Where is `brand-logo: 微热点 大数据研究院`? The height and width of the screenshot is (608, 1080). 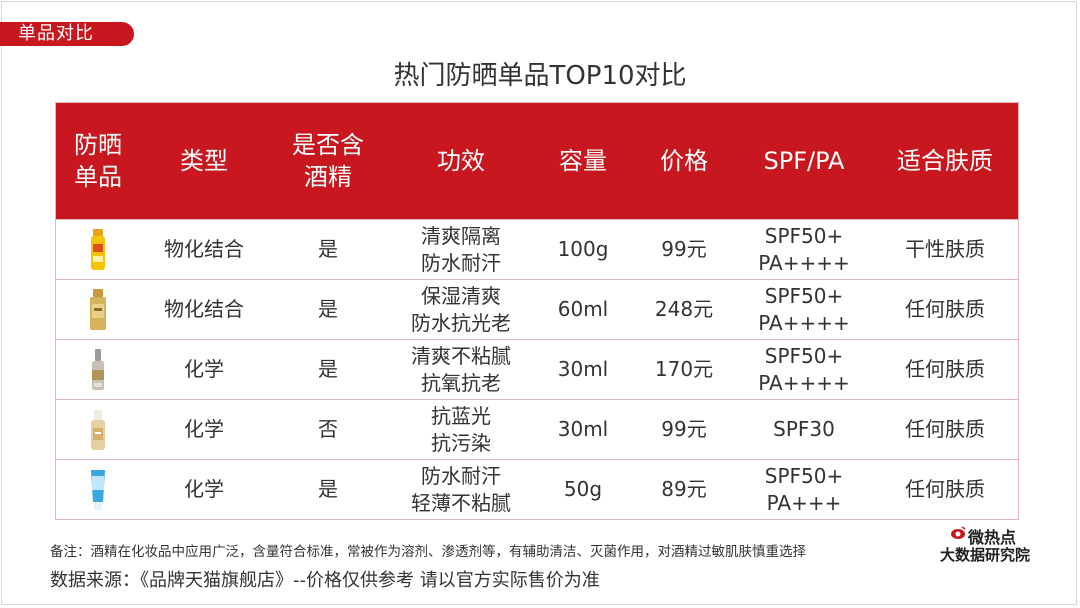 brand-logo: 微热点 大数据研究院 is located at coordinates (996, 544).